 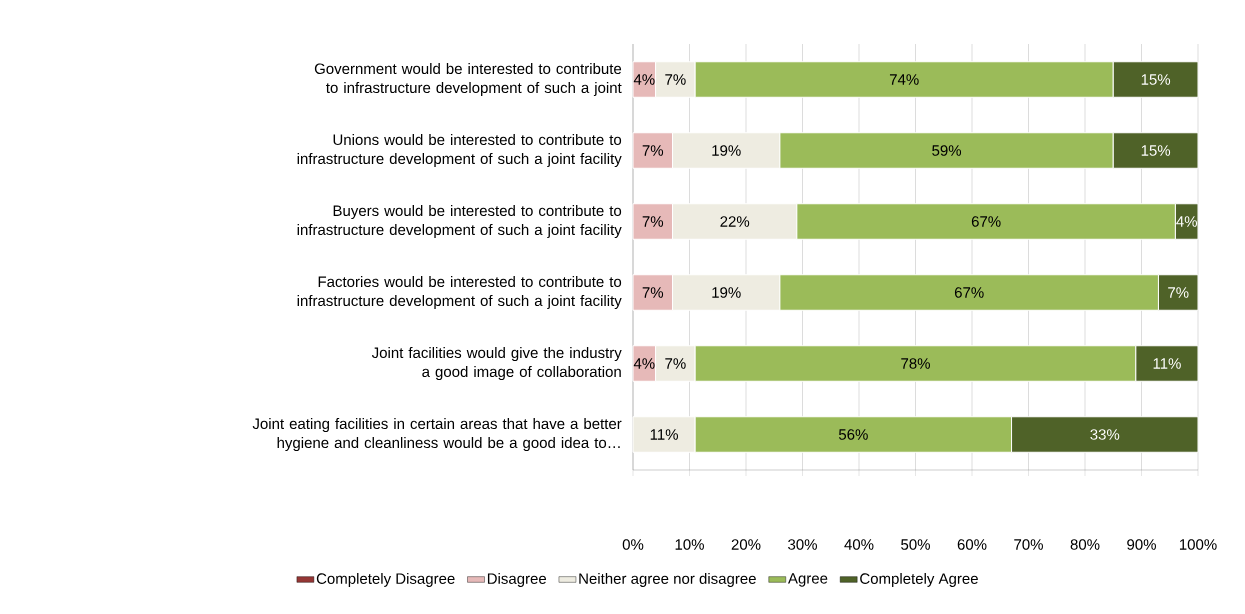 I want to click on data-label: 59%, so click(x=947, y=150).